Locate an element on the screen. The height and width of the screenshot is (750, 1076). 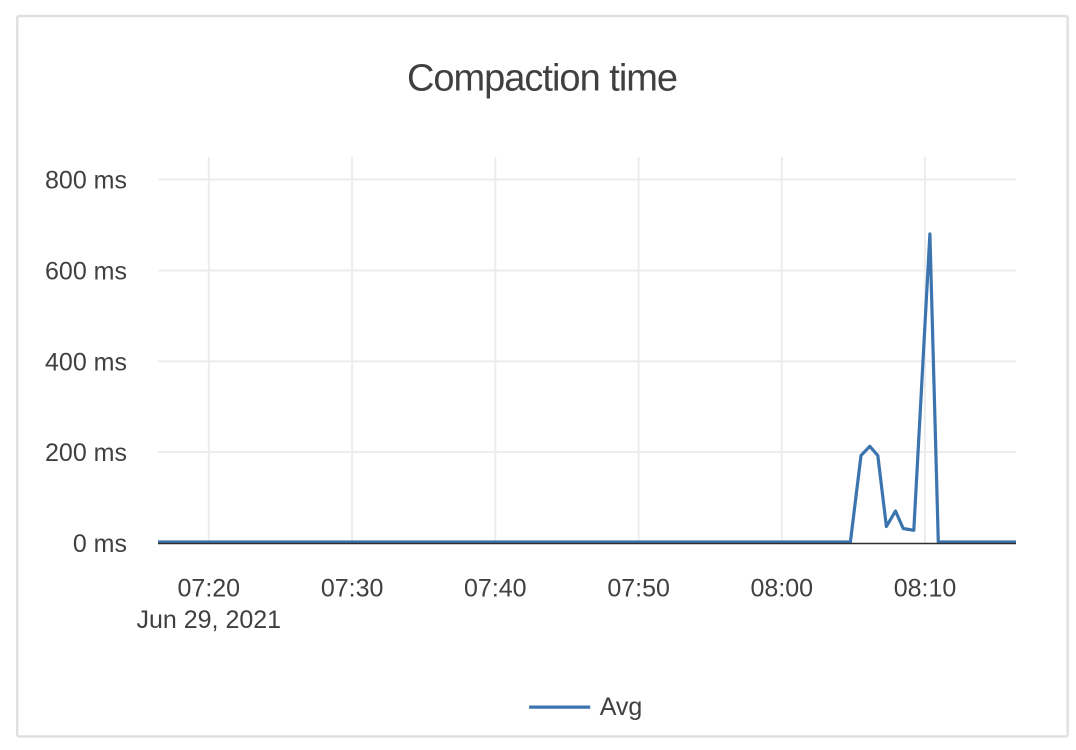
svg-text: 07:40 is located at coordinates (495, 589).